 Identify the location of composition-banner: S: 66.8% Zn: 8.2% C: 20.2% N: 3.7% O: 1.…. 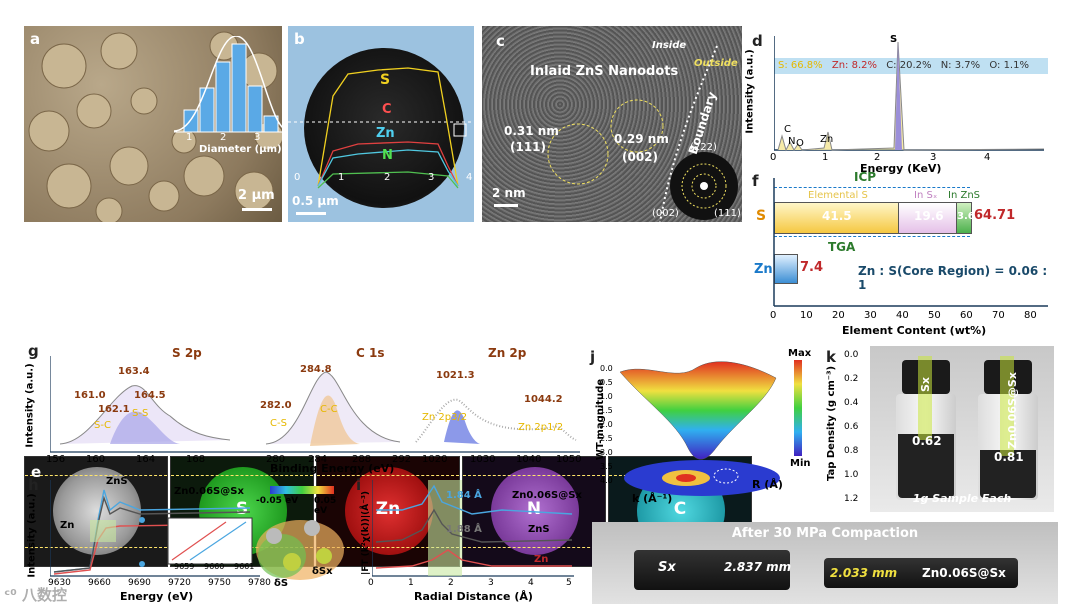
(911, 66).